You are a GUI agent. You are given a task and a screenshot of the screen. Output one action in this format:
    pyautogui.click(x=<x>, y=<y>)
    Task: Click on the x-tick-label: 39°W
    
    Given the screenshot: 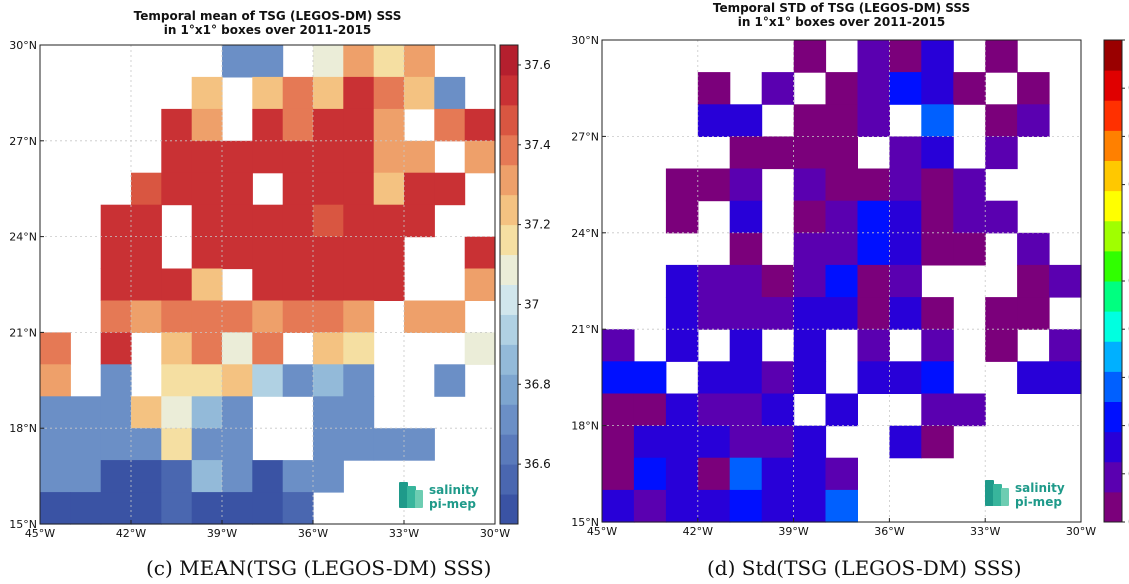 What is the action you would take?
    pyautogui.click(x=222, y=533)
    